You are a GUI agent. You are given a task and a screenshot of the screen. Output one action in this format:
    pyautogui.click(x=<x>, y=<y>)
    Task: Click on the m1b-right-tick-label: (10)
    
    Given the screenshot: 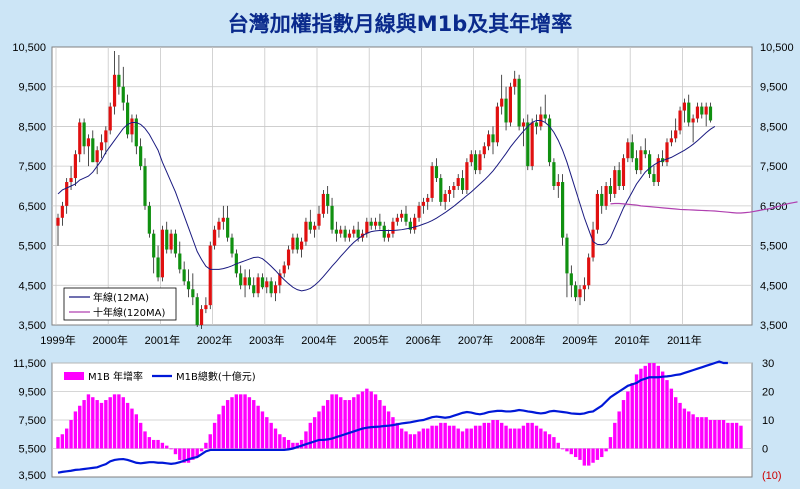 What is the action you would take?
    pyautogui.click(x=772, y=476)
    